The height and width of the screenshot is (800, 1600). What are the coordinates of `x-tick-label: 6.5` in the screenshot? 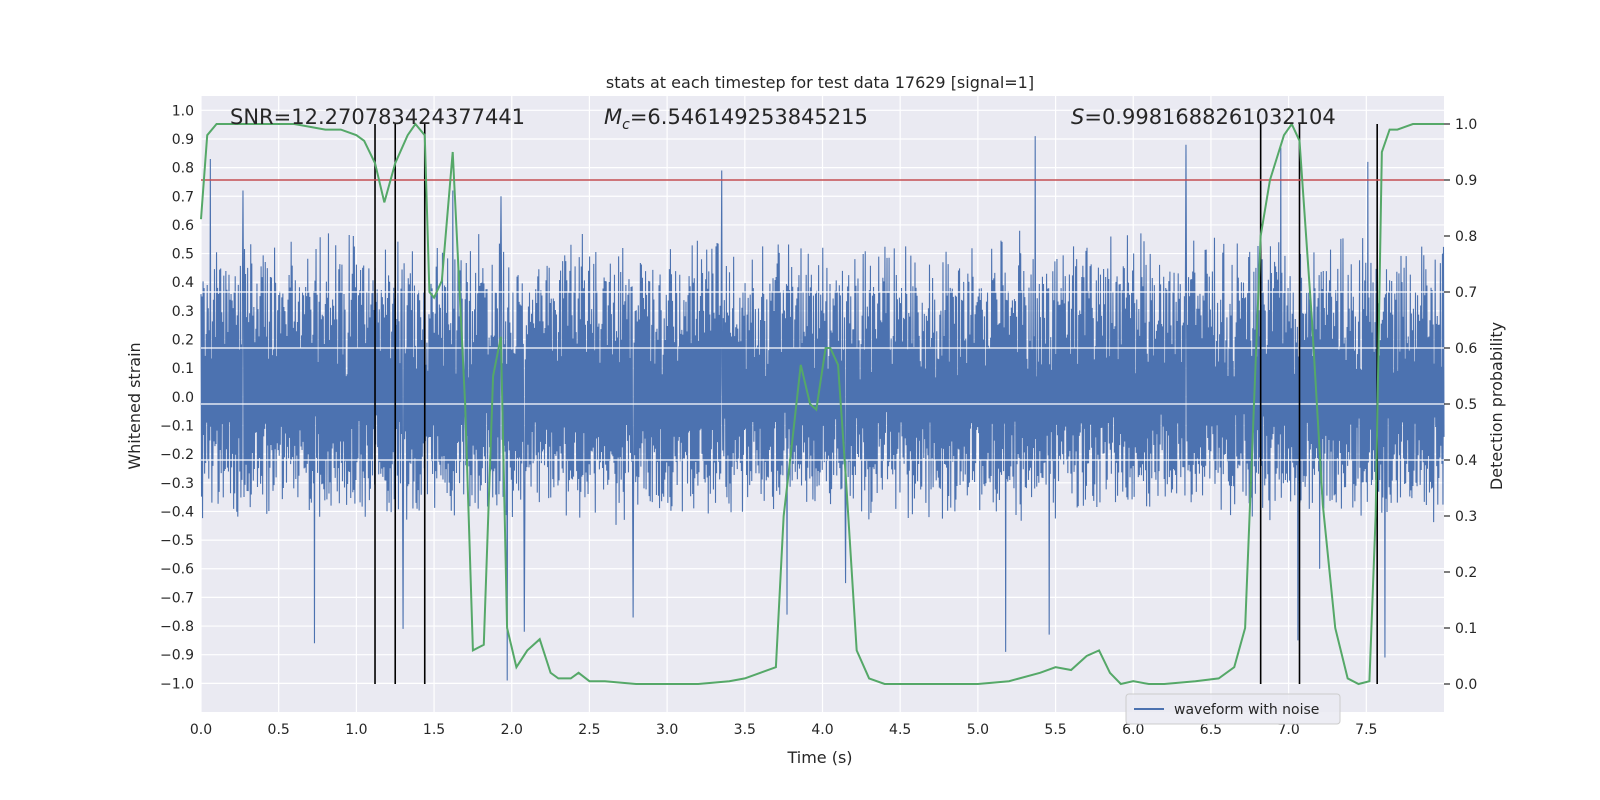 It's located at (1211, 730).